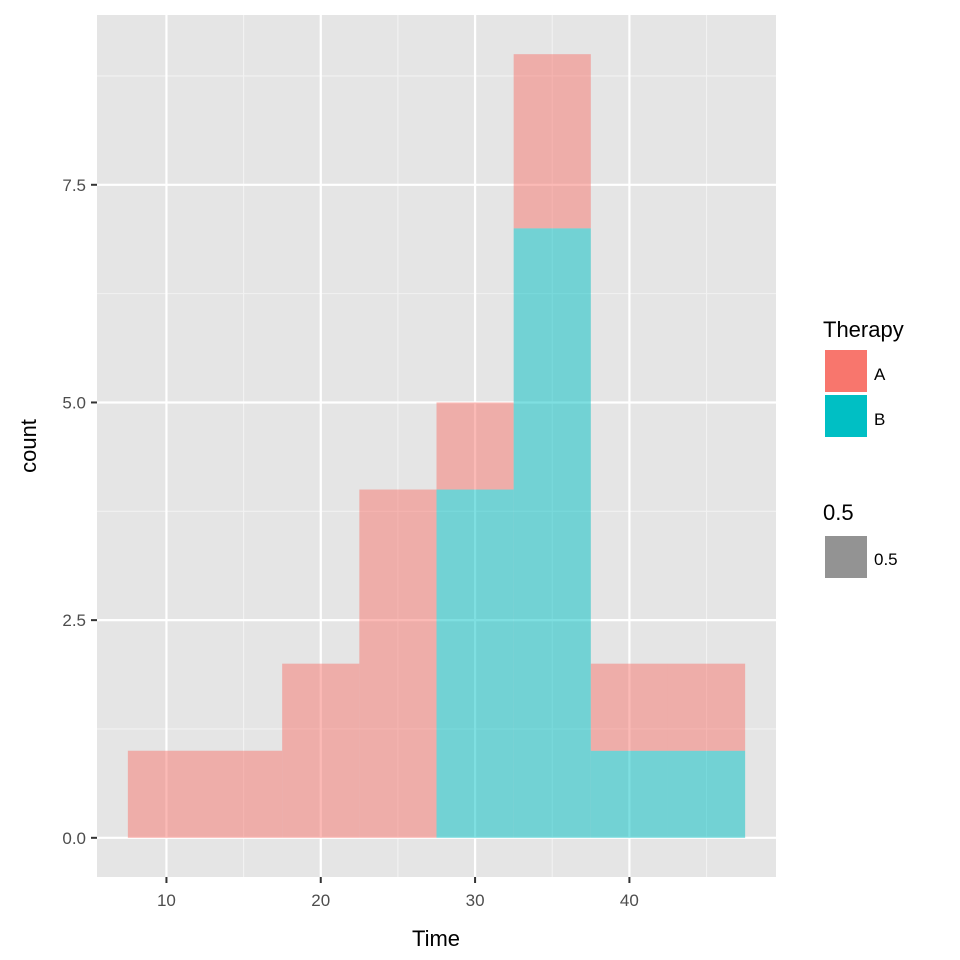 This screenshot has width=960, height=960. What do you see at coordinates (74, 838) in the screenshot?
I see `y-tick-label: 0.0` at bounding box center [74, 838].